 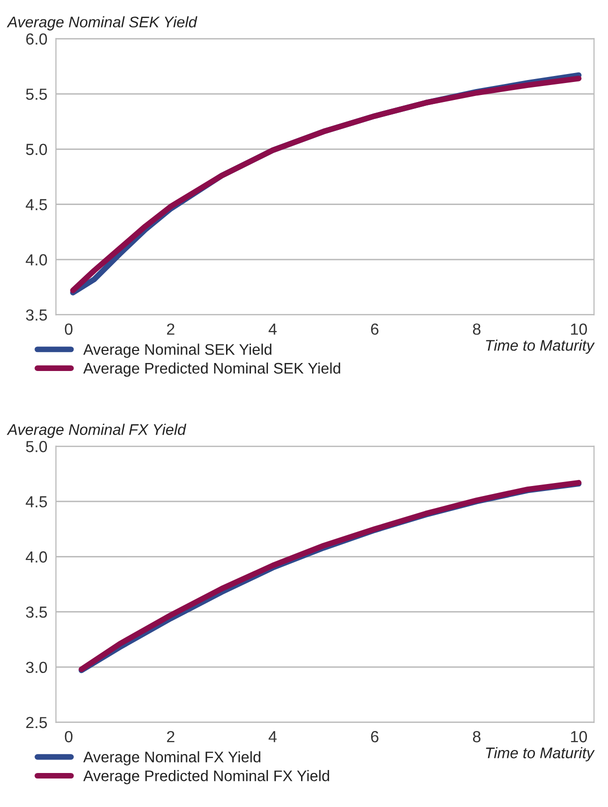 I want to click on y-axis-title: Average Nominal FX Yield, so click(x=96, y=431).